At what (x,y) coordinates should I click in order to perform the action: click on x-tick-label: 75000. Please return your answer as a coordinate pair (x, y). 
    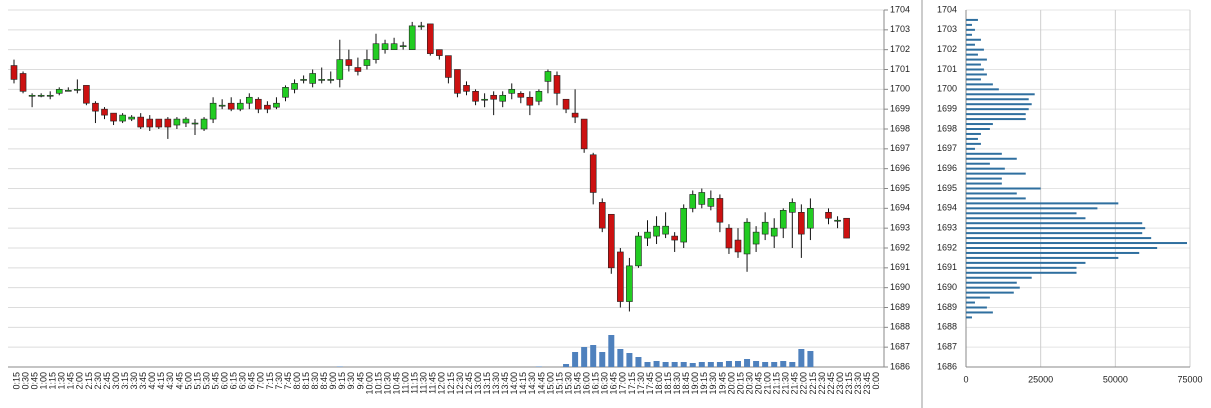
    Looking at the image, I should click on (1189, 379).